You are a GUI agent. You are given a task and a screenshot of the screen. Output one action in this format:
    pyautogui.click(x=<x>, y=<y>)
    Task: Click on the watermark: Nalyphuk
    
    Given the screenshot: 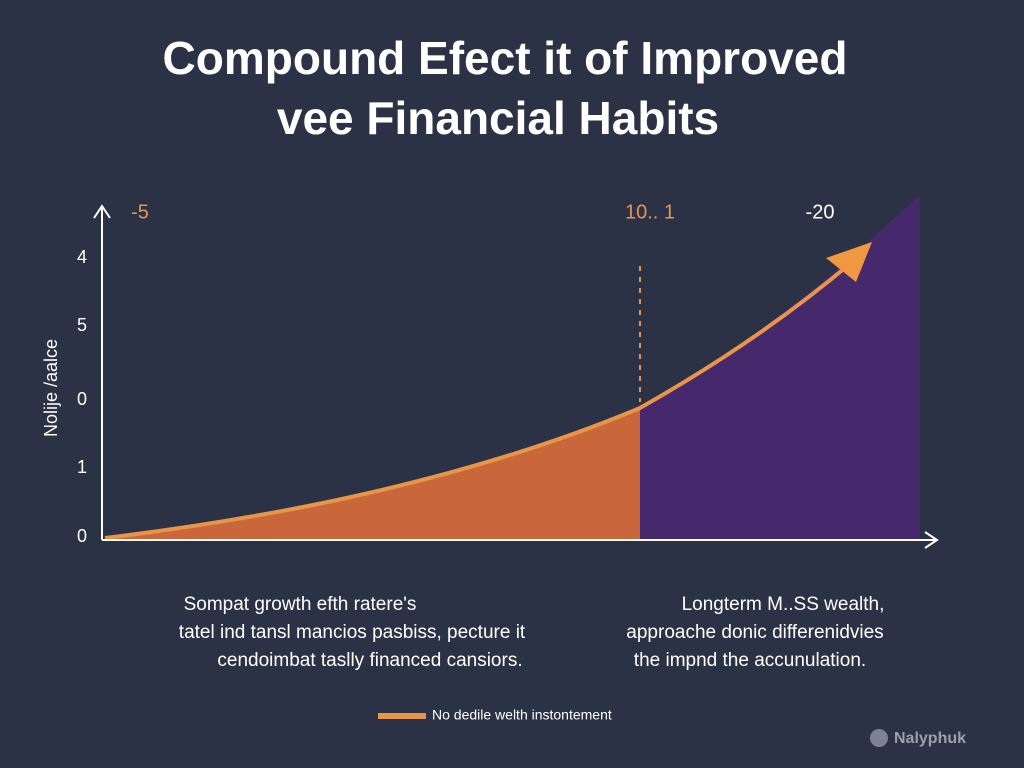 What is the action you would take?
    pyautogui.click(x=930, y=738)
    